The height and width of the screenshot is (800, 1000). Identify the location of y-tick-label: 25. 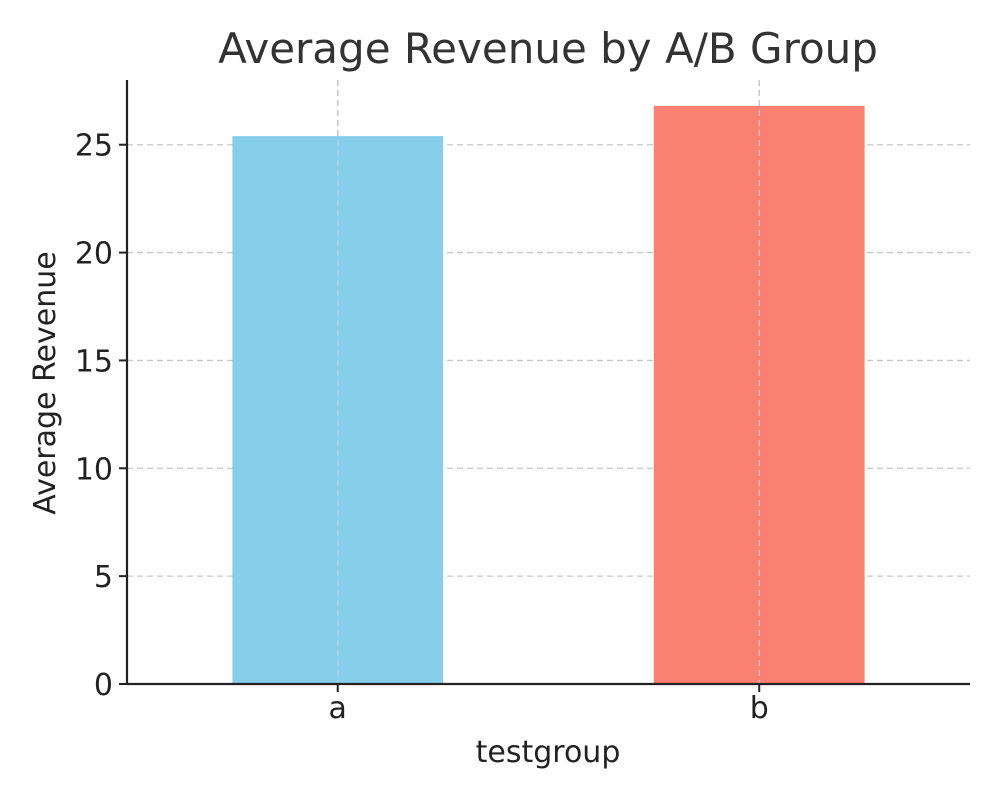
(94, 146).